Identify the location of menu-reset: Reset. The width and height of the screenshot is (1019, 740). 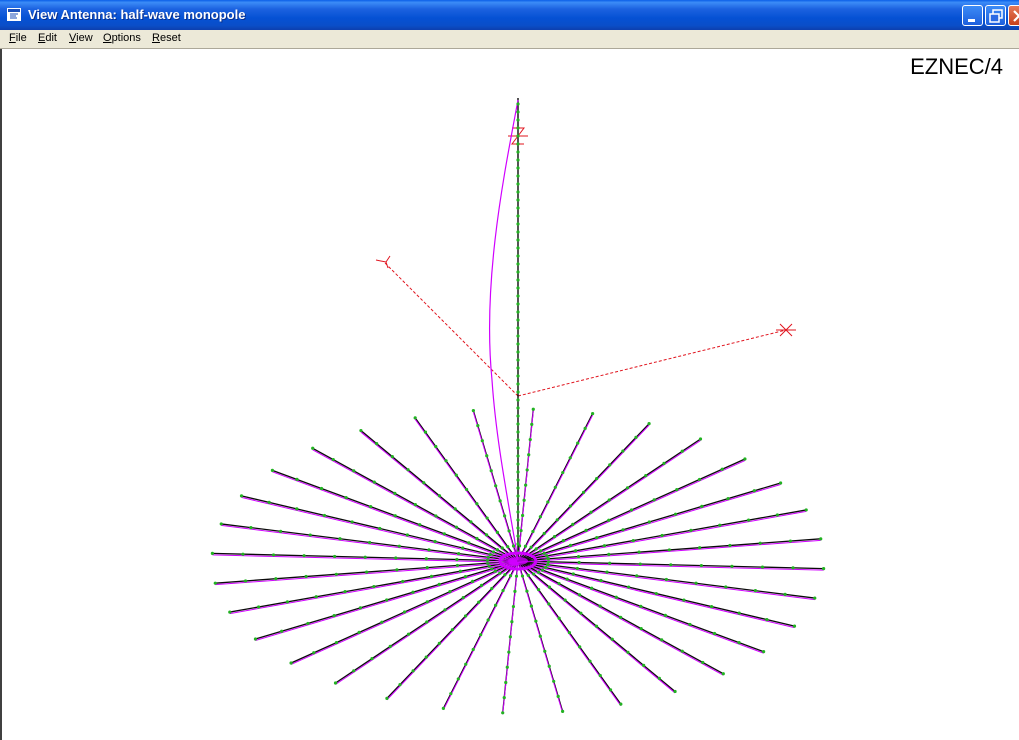
(166, 38).